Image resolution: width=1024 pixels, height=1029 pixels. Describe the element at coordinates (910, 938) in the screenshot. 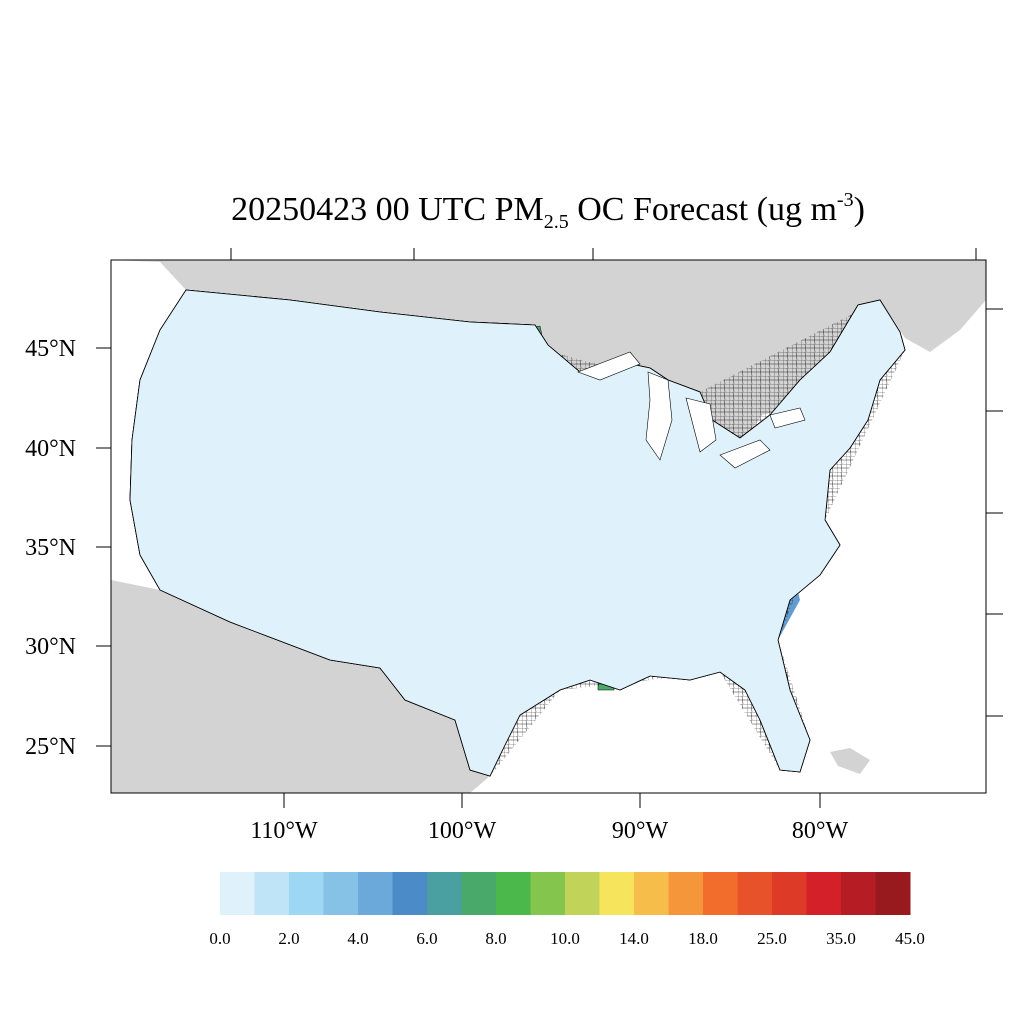

I see `colorbar-label: 45.0` at that location.